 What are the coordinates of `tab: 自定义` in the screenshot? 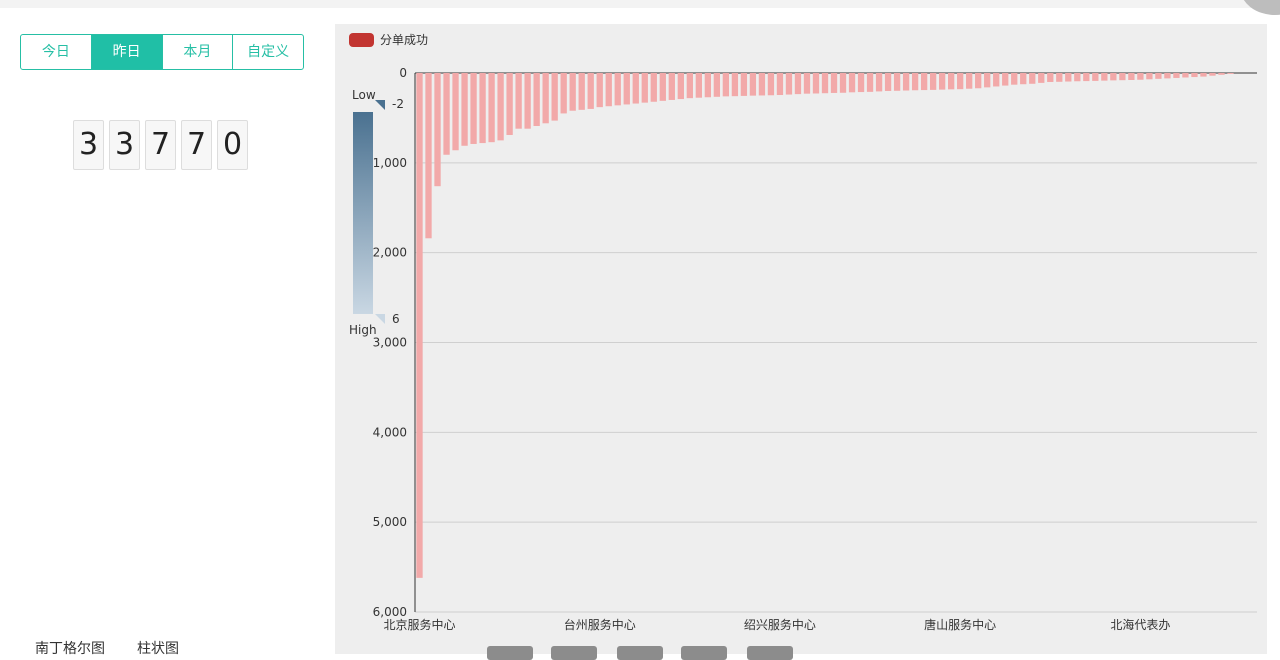 It's located at (267, 52).